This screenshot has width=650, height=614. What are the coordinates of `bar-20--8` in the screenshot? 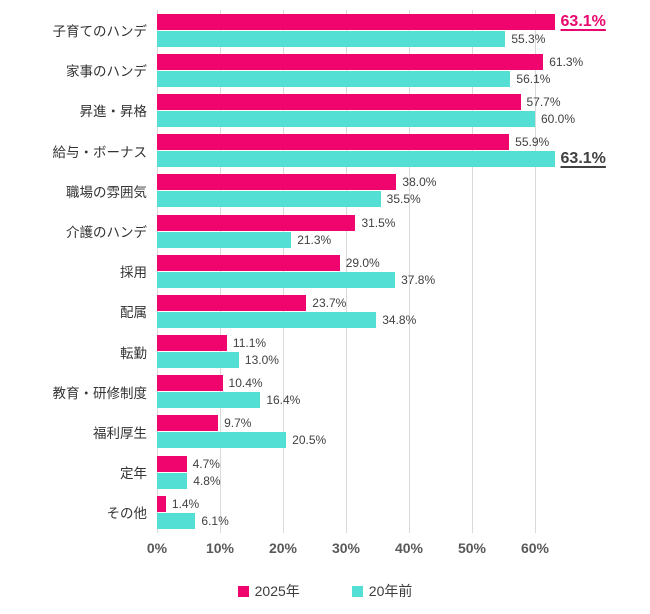 It's located at (198, 360).